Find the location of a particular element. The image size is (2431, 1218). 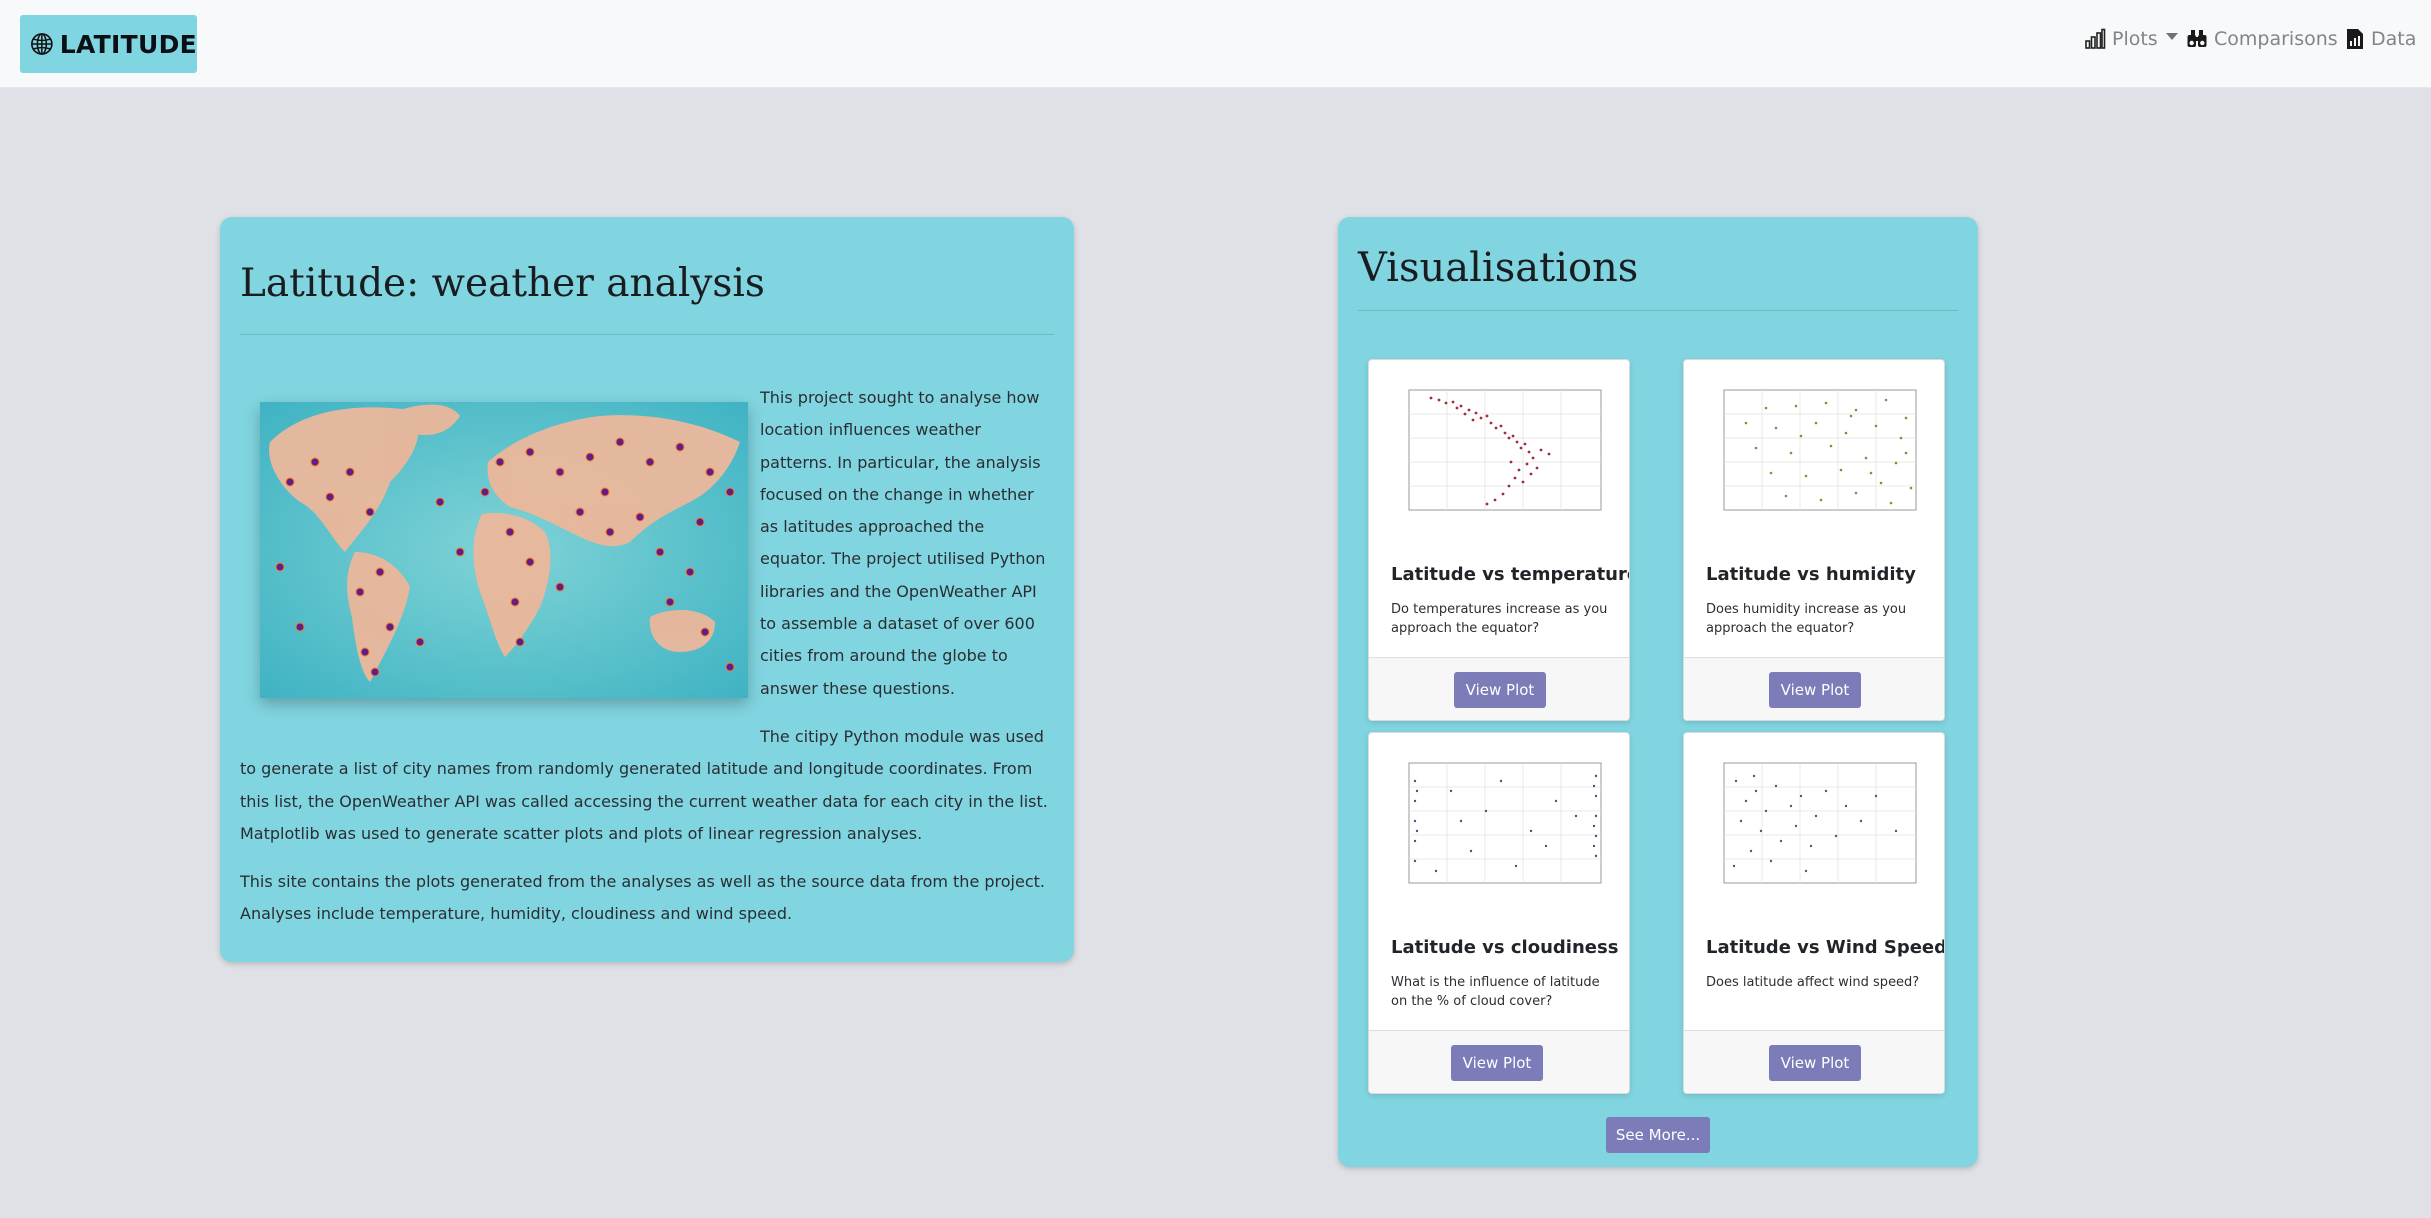

wind-speed-scatter-thumbnail is located at coordinates (1820, 823).